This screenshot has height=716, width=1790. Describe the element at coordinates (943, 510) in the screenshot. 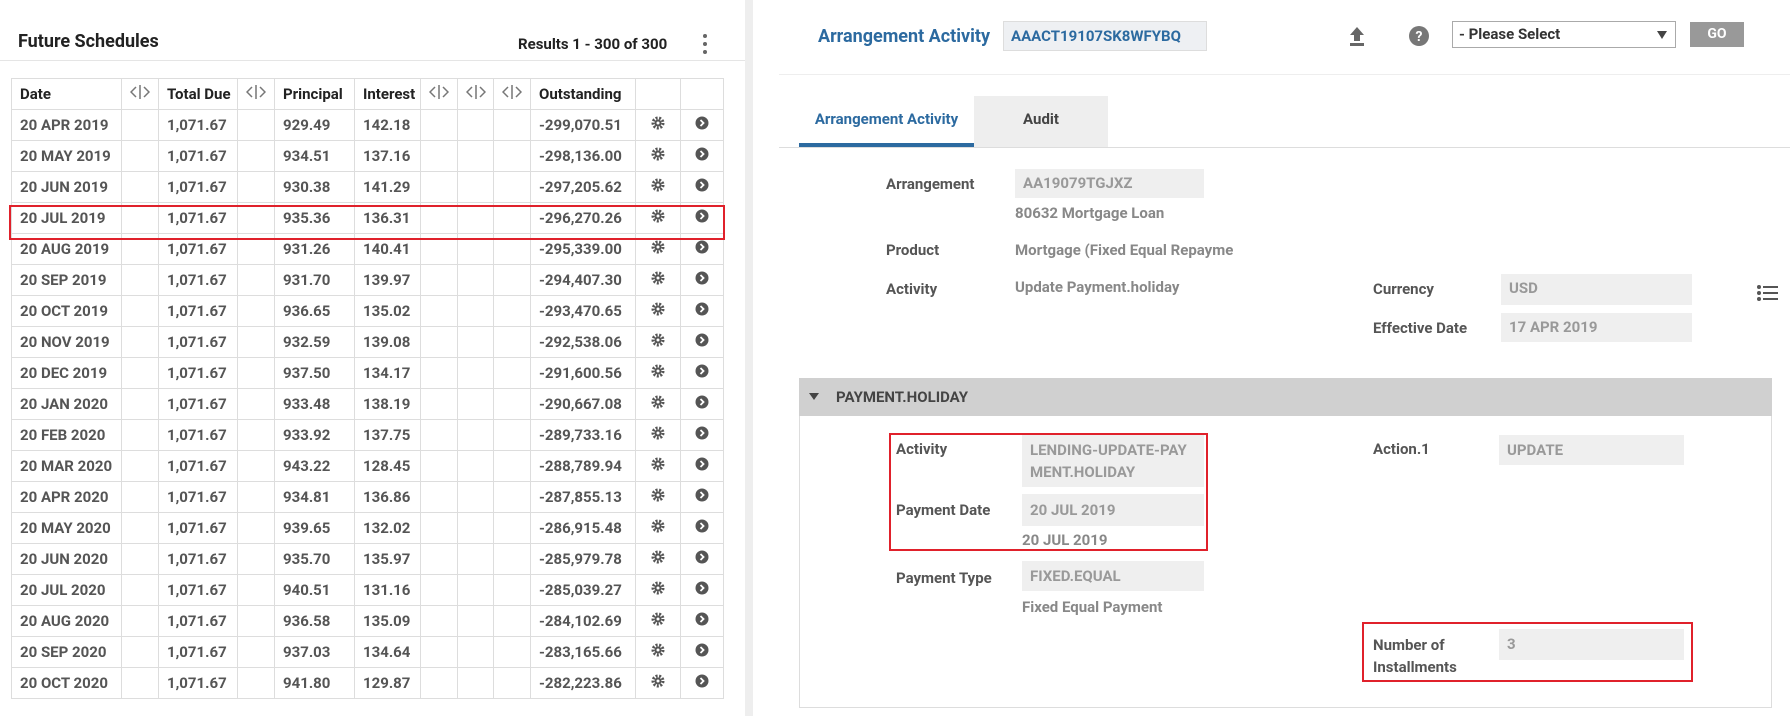

I see `field-label: Payment Date` at that location.